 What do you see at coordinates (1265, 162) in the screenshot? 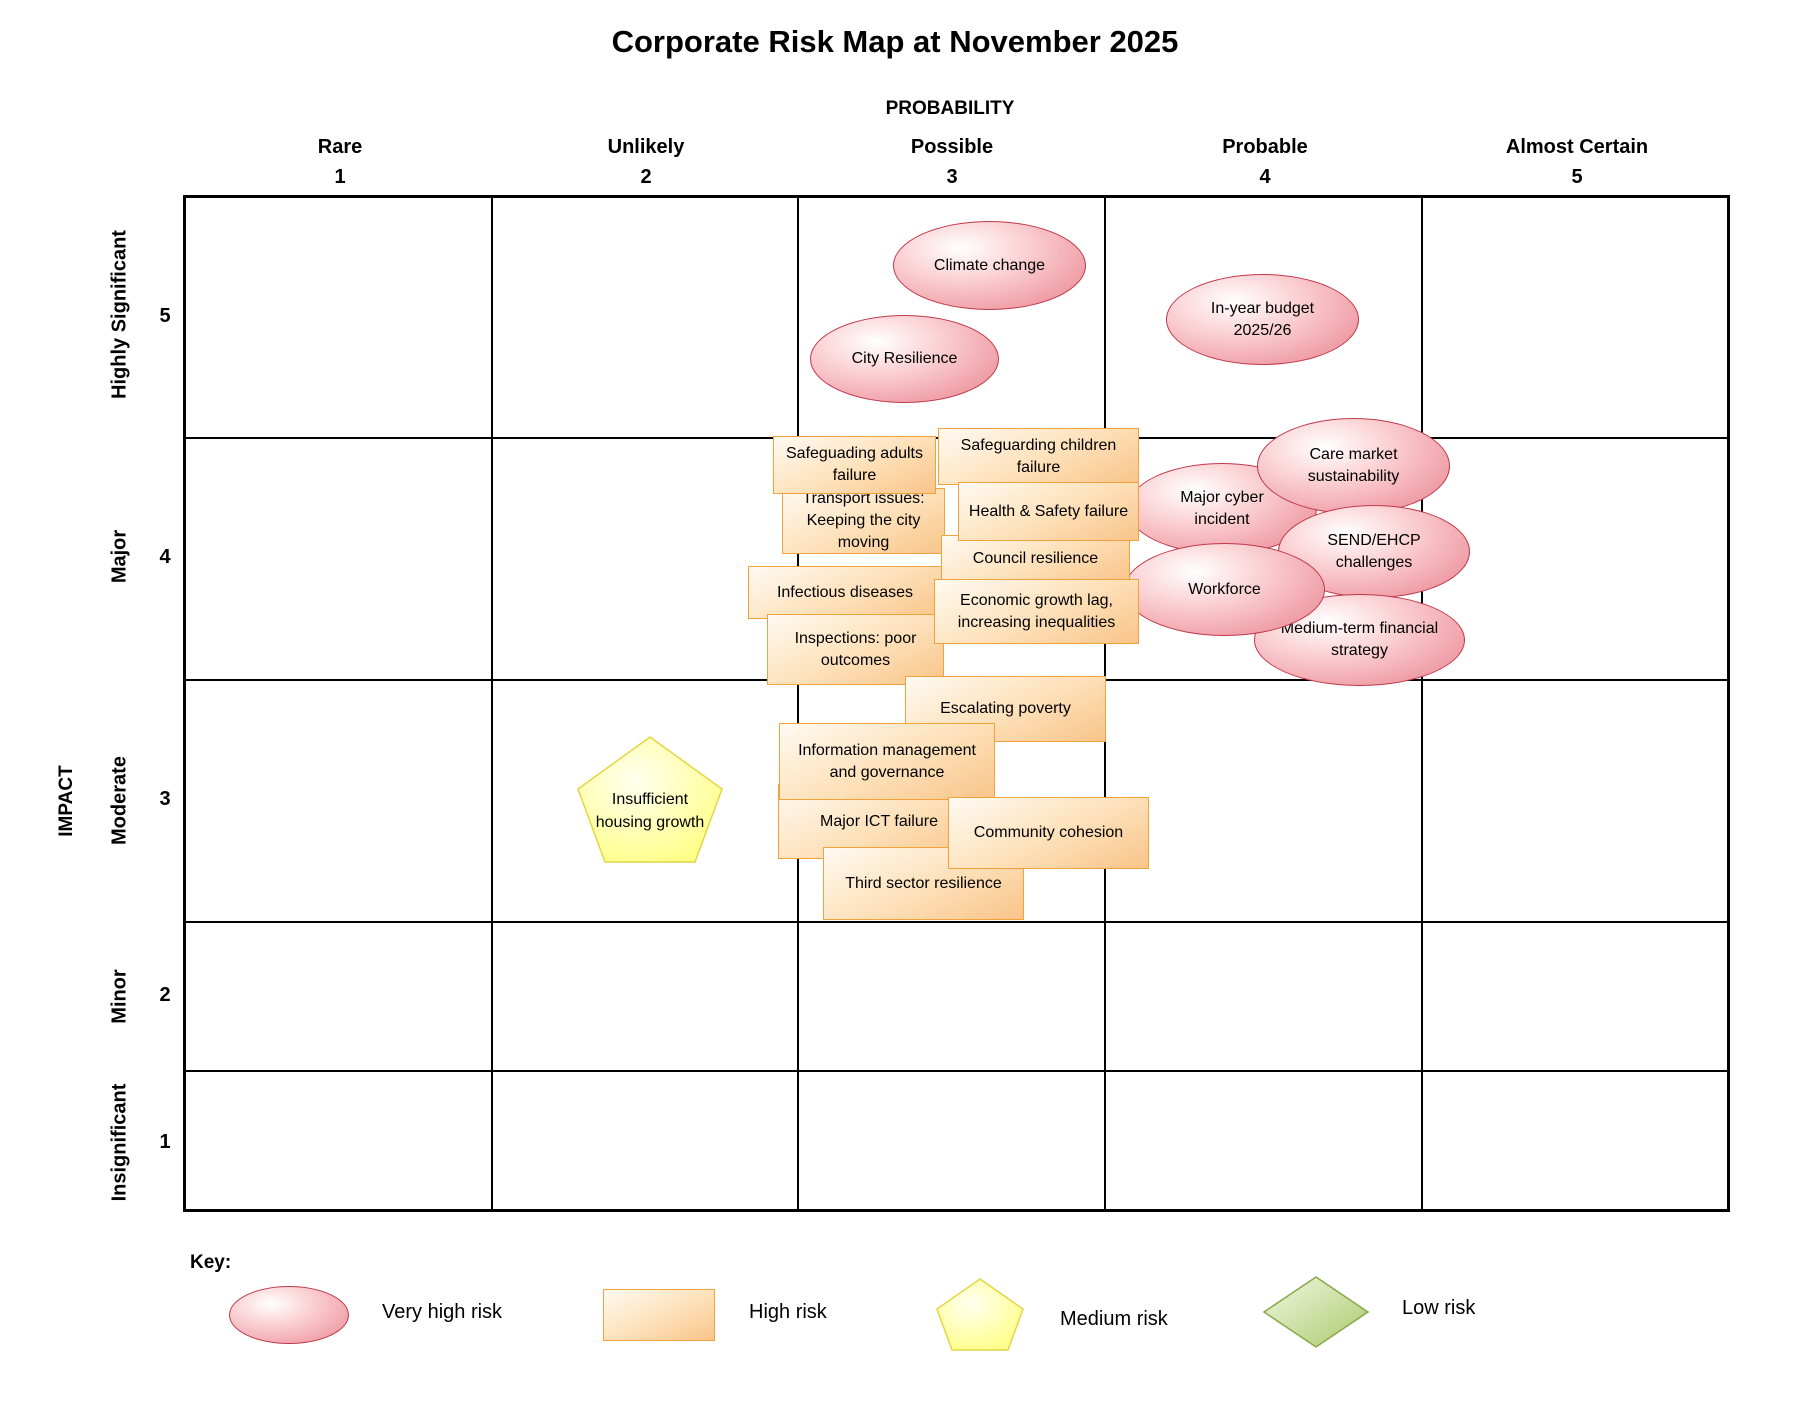
I see `column-header-probable: Probable 4` at bounding box center [1265, 162].